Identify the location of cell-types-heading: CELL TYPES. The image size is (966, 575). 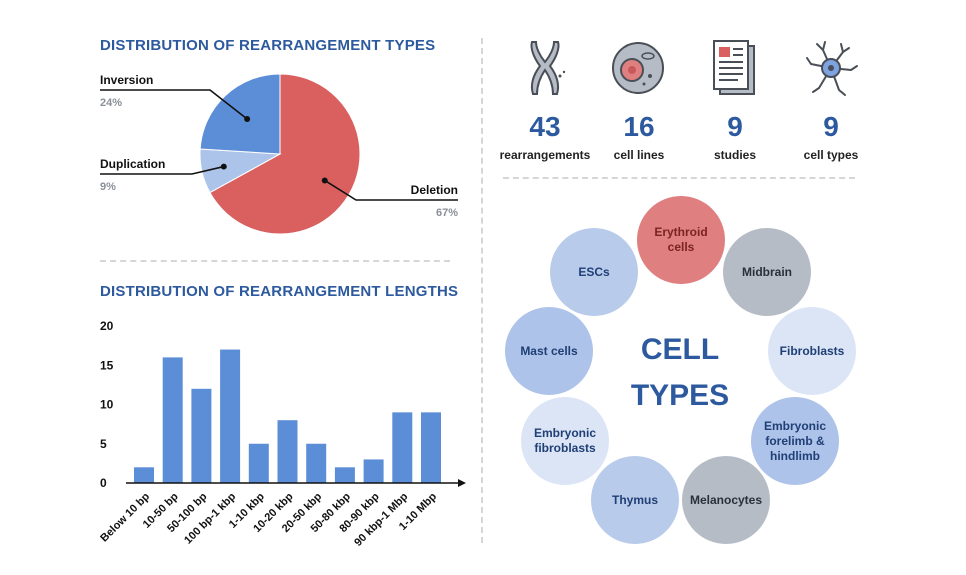
(680, 373).